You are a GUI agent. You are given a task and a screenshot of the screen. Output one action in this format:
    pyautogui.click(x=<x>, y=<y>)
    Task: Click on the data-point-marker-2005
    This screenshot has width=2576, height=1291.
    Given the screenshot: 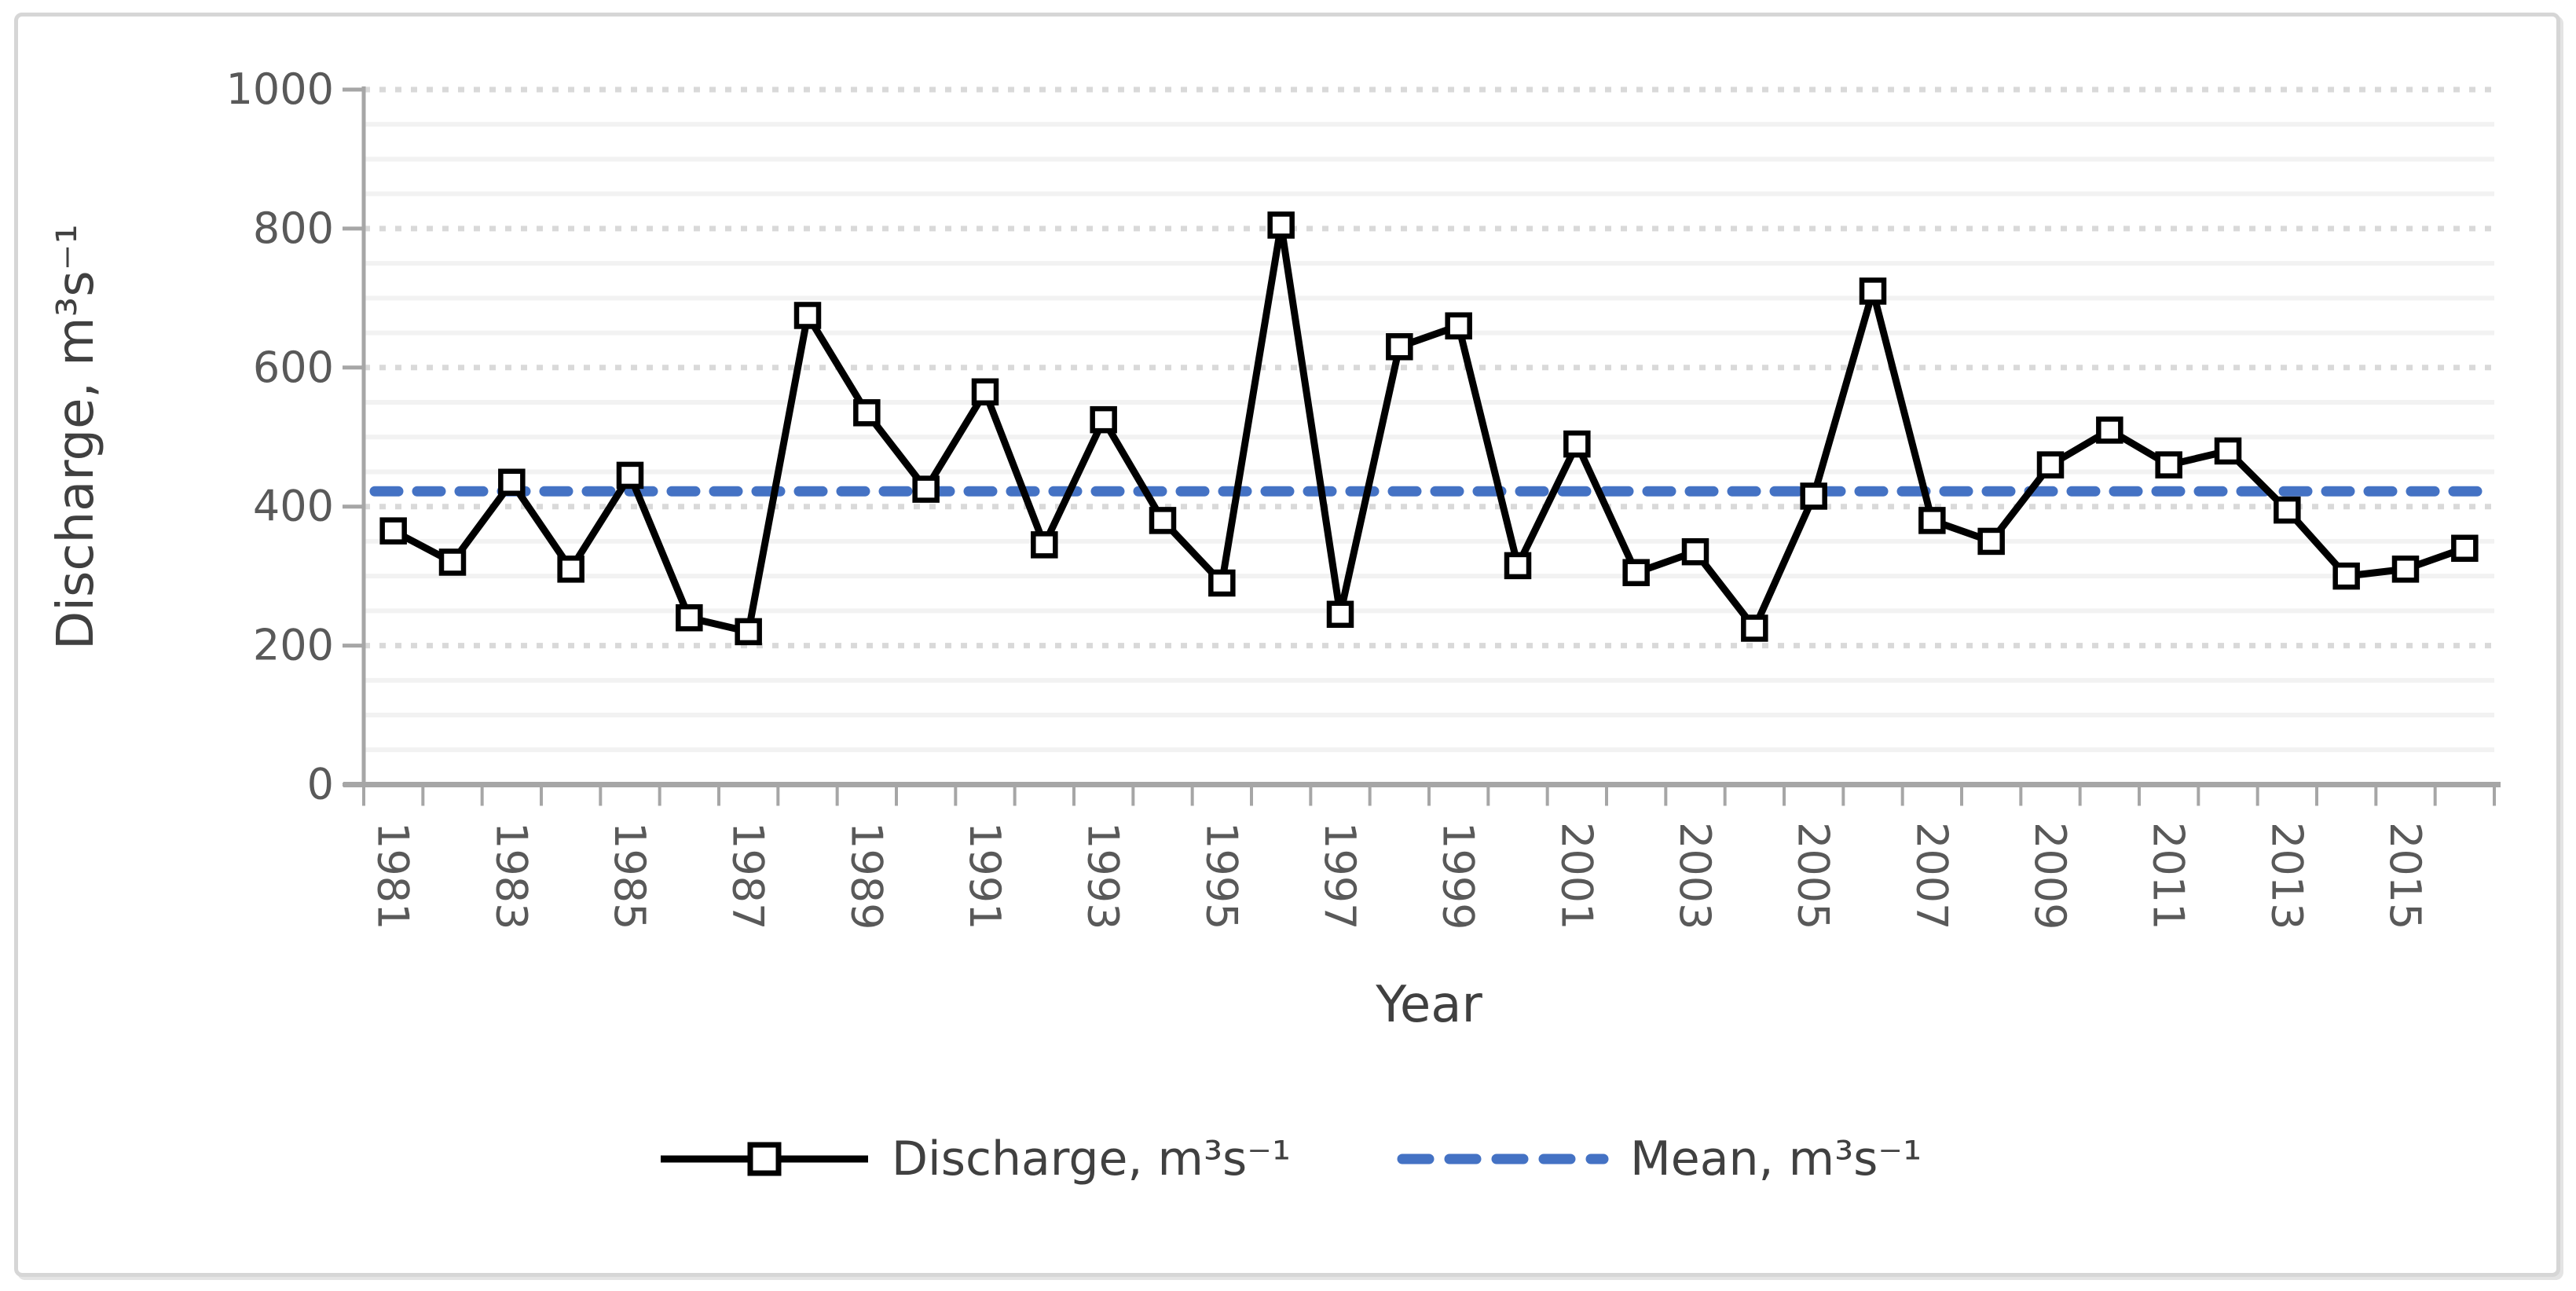 What is the action you would take?
    pyautogui.click(x=1813, y=496)
    